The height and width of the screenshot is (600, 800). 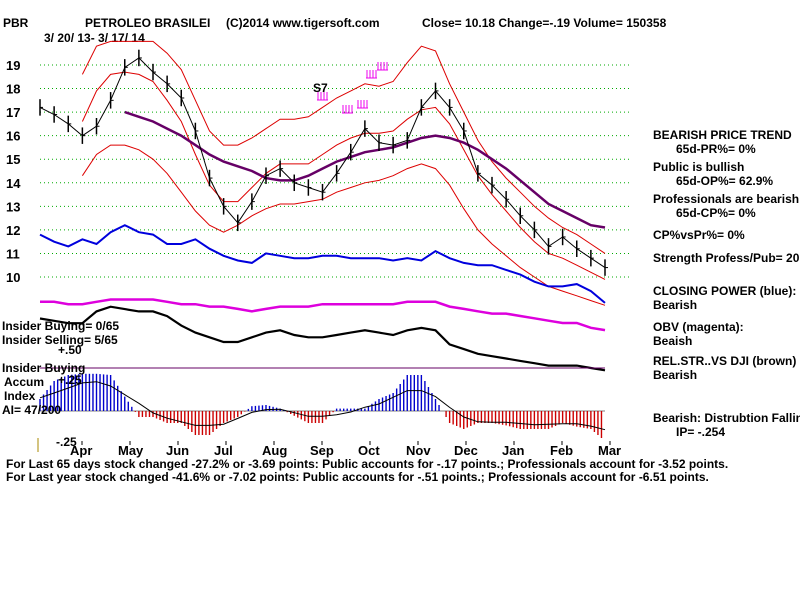 I want to click on x-tick-label: Nov, so click(x=418, y=450).